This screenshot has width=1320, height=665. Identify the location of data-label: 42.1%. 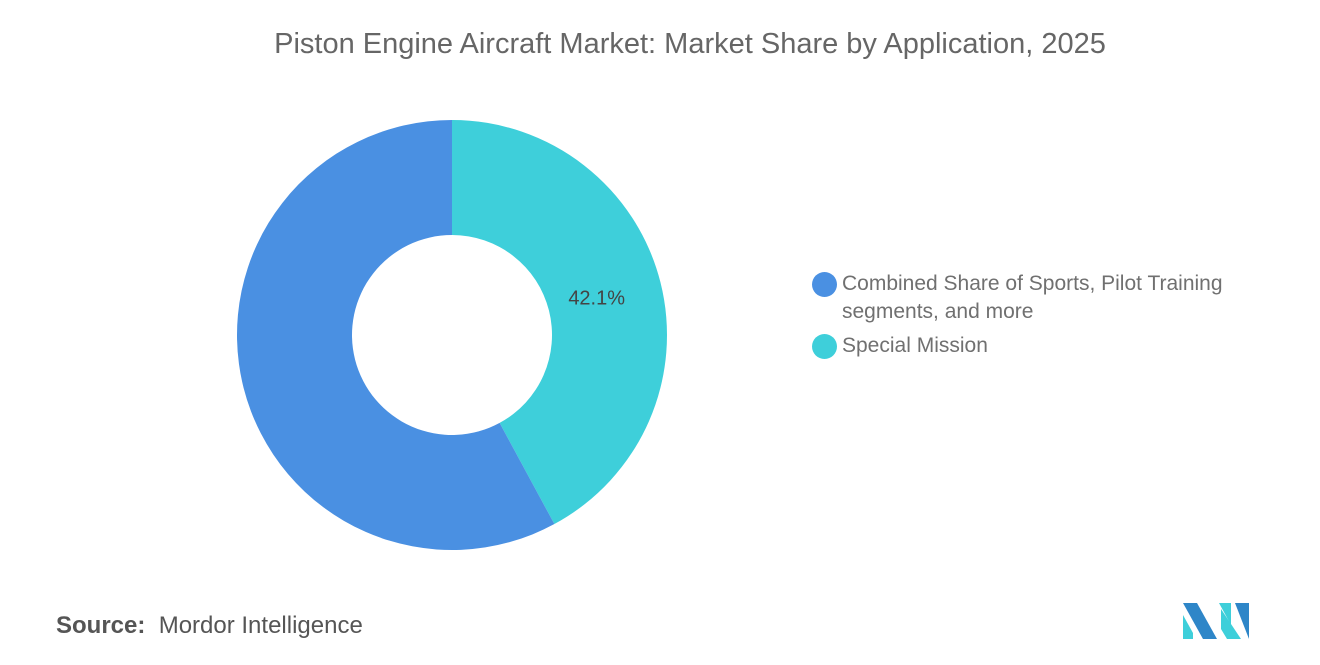
(596, 298).